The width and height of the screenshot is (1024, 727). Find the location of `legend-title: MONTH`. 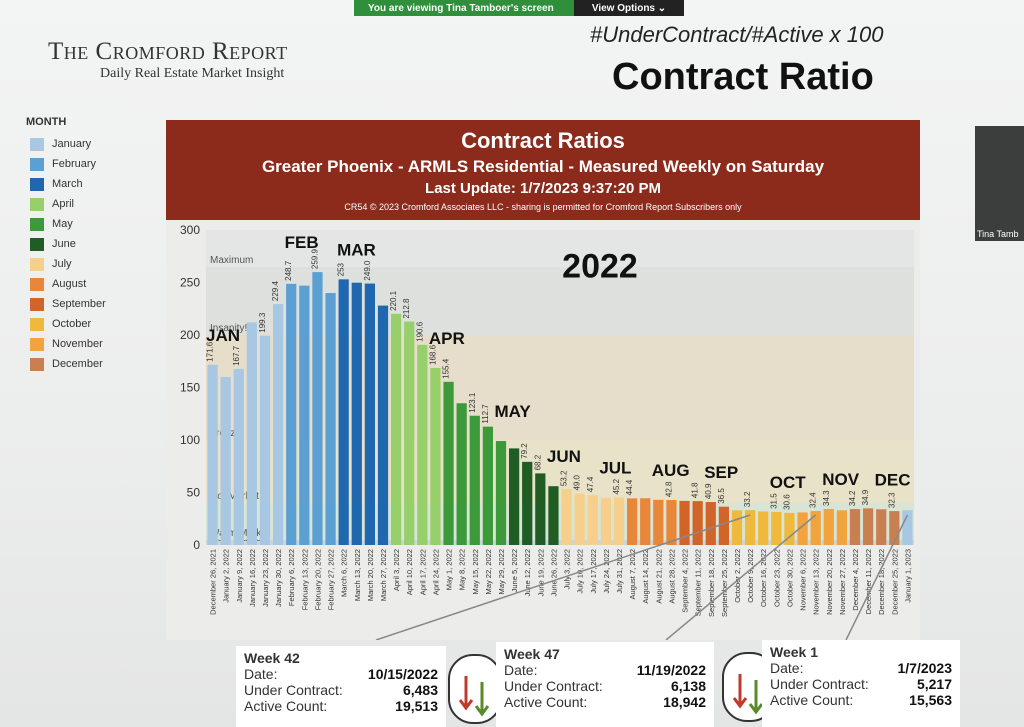

legend-title: MONTH is located at coordinates (46, 122).